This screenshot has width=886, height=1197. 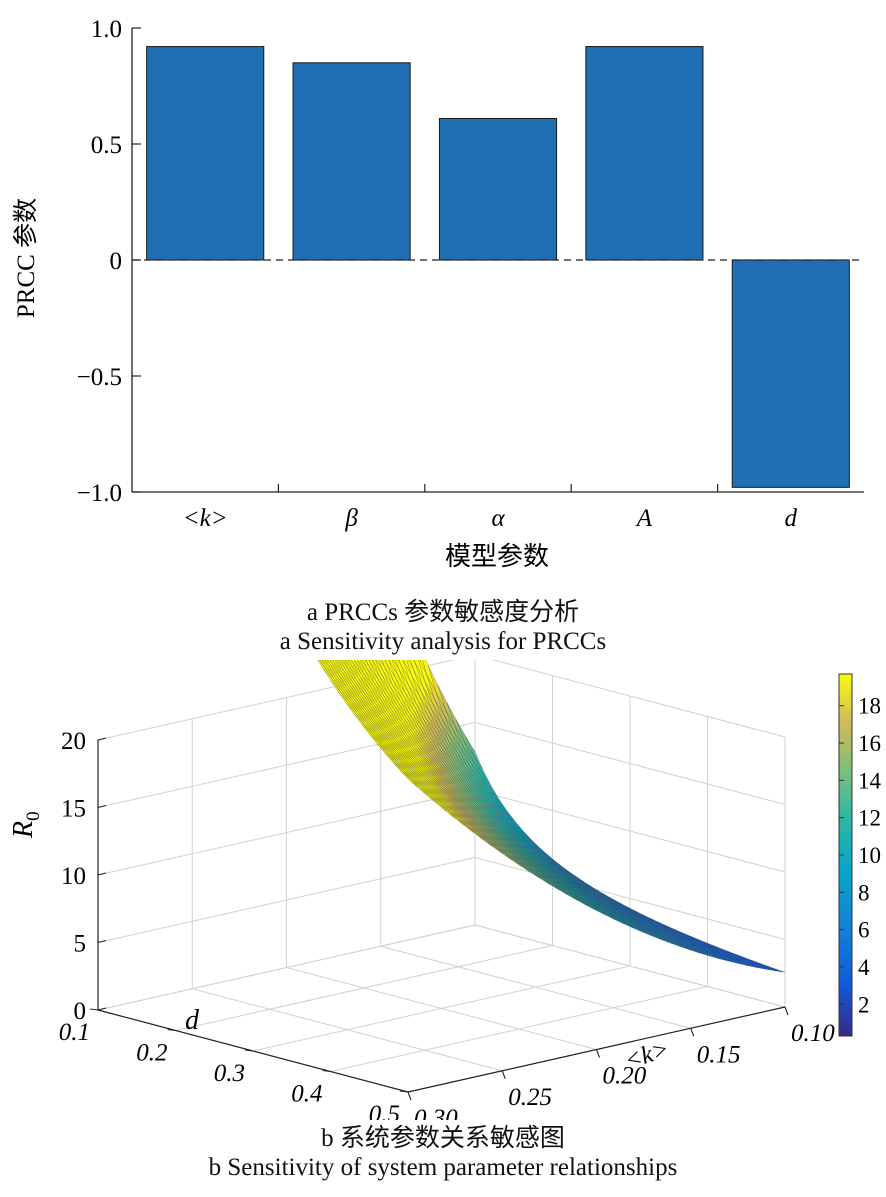 What do you see at coordinates (73, 809) in the screenshot?
I see `z-tick-label-3: 15` at bounding box center [73, 809].